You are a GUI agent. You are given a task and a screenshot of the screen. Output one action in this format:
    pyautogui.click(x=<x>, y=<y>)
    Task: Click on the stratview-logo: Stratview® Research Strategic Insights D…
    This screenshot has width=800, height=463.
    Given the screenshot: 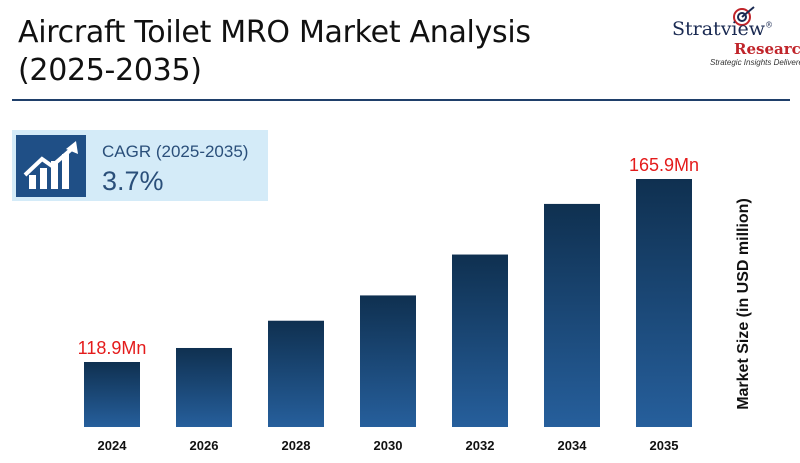 What is the action you would take?
    pyautogui.click(x=730, y=39)
    